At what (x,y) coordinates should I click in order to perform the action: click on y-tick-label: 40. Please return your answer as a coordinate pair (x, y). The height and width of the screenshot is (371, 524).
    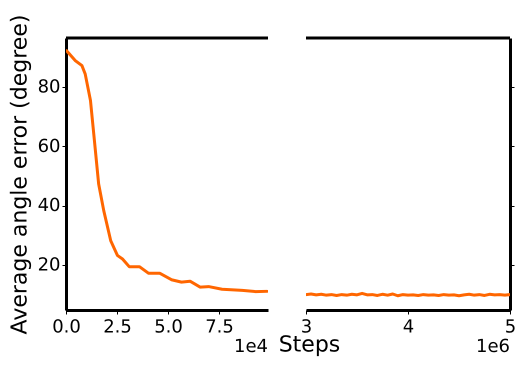
    Looking at the image, I should click on (49, 205).